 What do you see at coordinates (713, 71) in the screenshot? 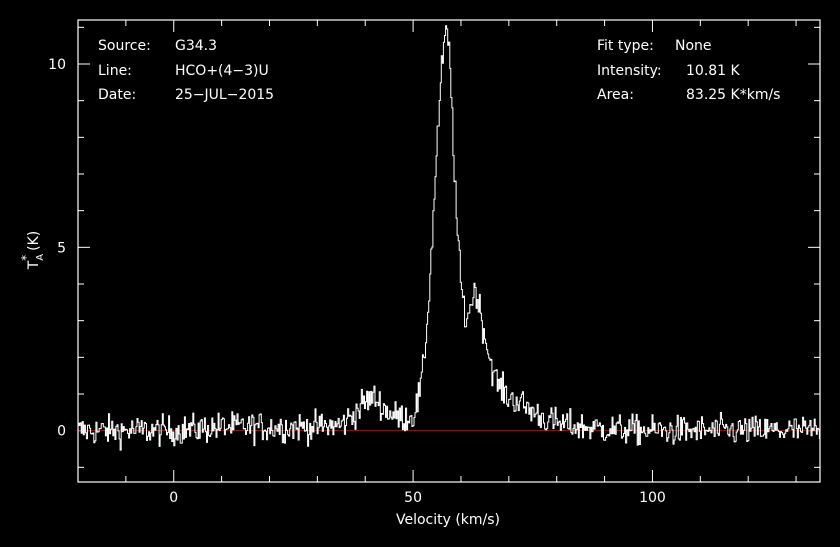
I see `intensity-value: 10.81 K` at bounding box center [713, 71].